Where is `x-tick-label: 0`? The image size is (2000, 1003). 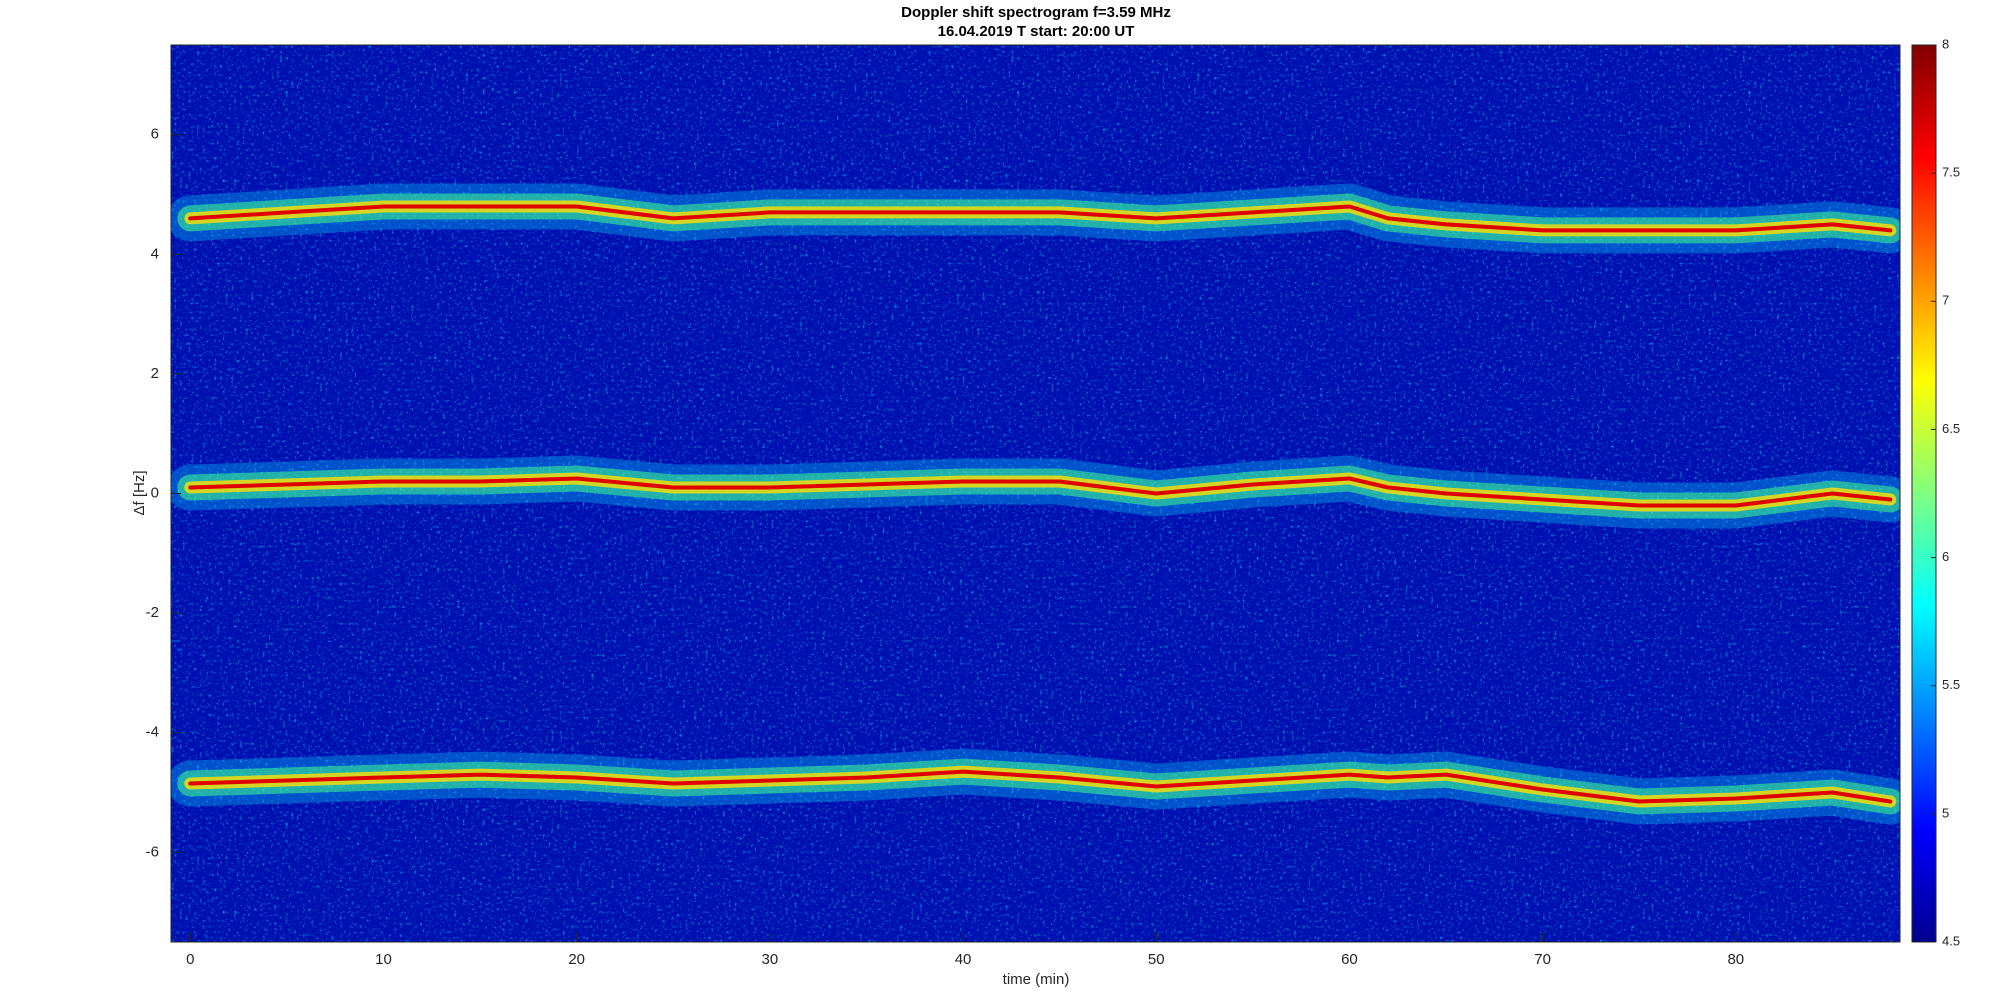 x-tick-label: 0 is located at coordinates (190, 959).